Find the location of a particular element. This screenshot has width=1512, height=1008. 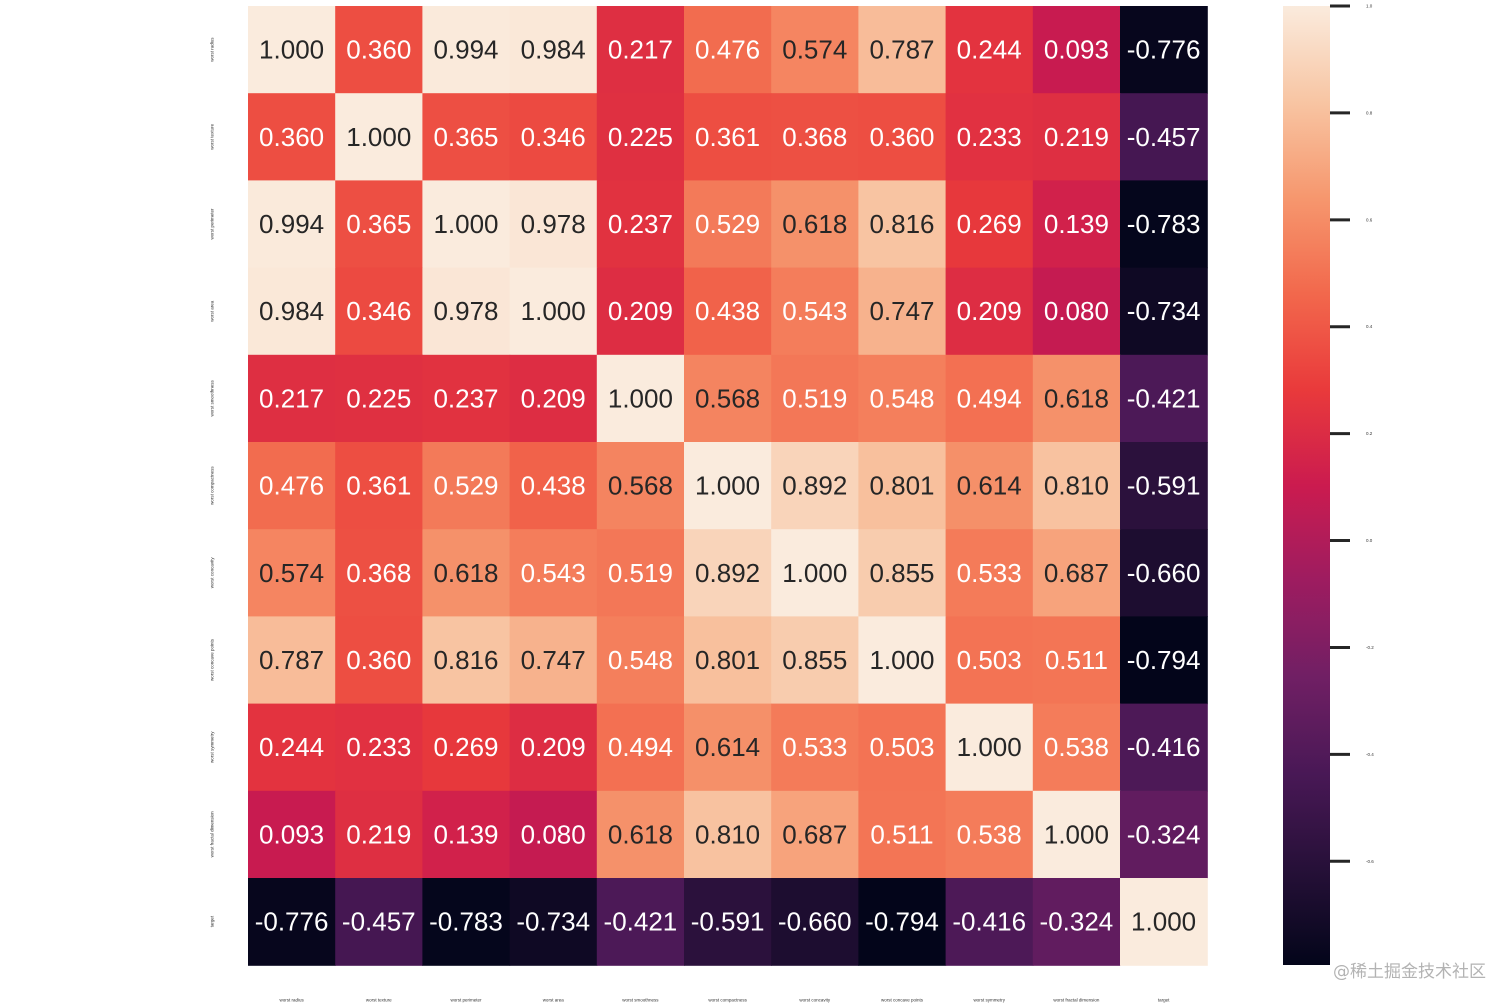

cell-value-label: 0.614 is located at coordinates (727, 747).